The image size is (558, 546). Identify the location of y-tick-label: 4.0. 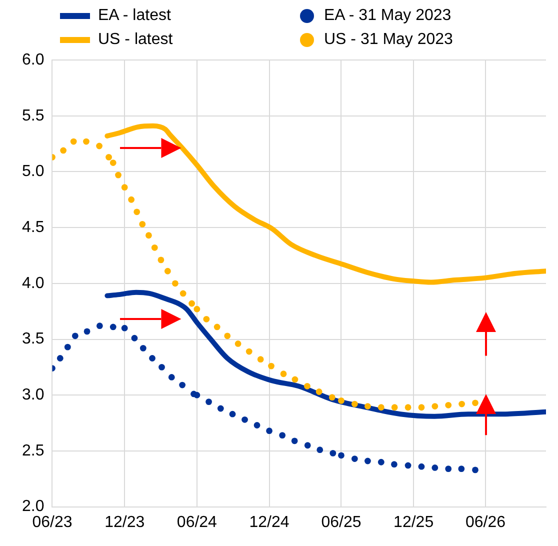
(33, 283).